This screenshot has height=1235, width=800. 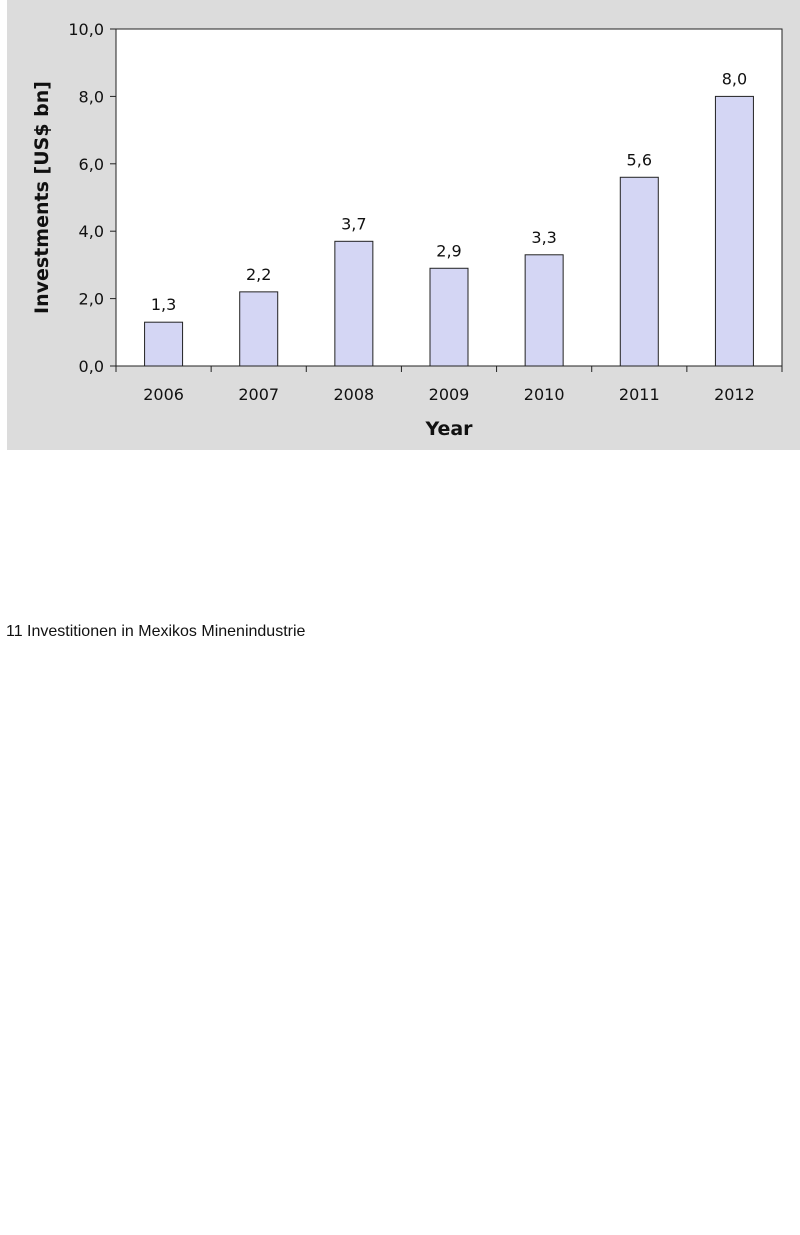 What do you see at coordinates (91, 231) in the screenshot?
I see `y-tick-label: 4,0` at bounding box center [91, 231].